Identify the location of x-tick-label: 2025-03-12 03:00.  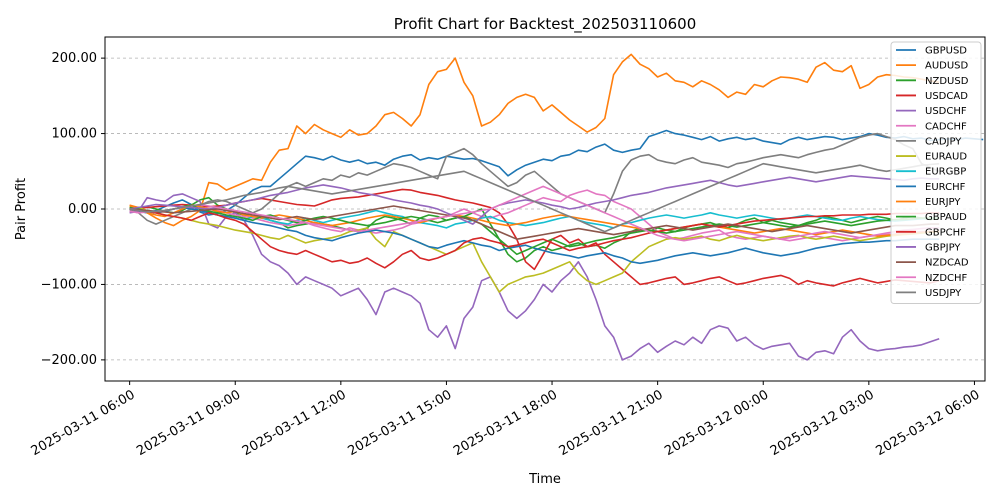
(822, 423).